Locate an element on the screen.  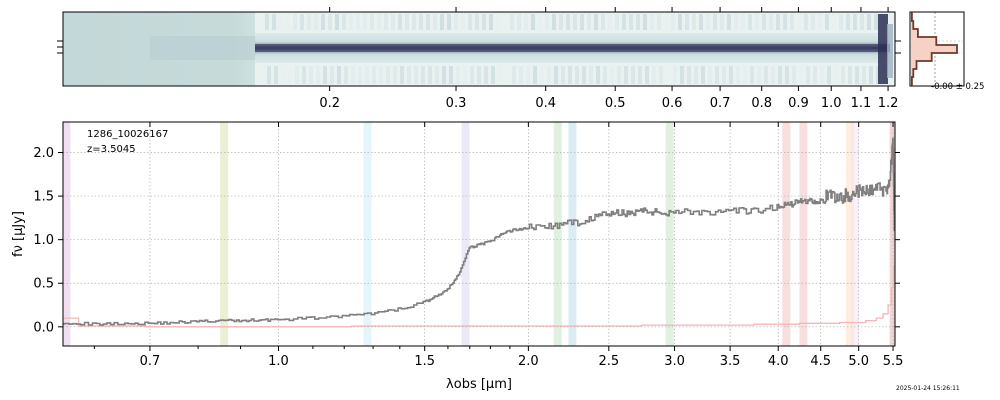
x-tick-label-2: 1.5 is located at coordinates (424, 361).